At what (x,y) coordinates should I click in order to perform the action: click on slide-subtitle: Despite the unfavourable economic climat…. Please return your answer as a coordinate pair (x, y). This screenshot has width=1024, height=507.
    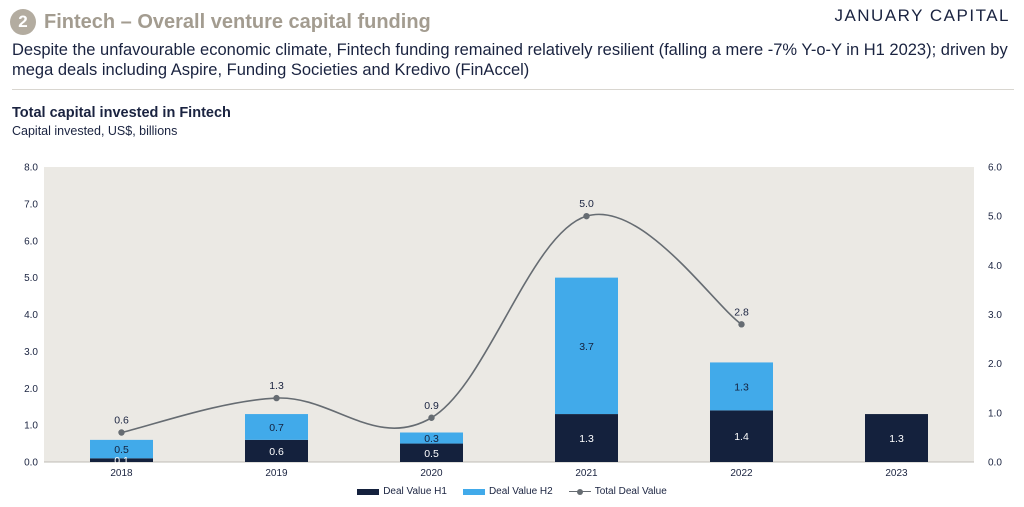
    Looking at the image, I should click on (510, 60).